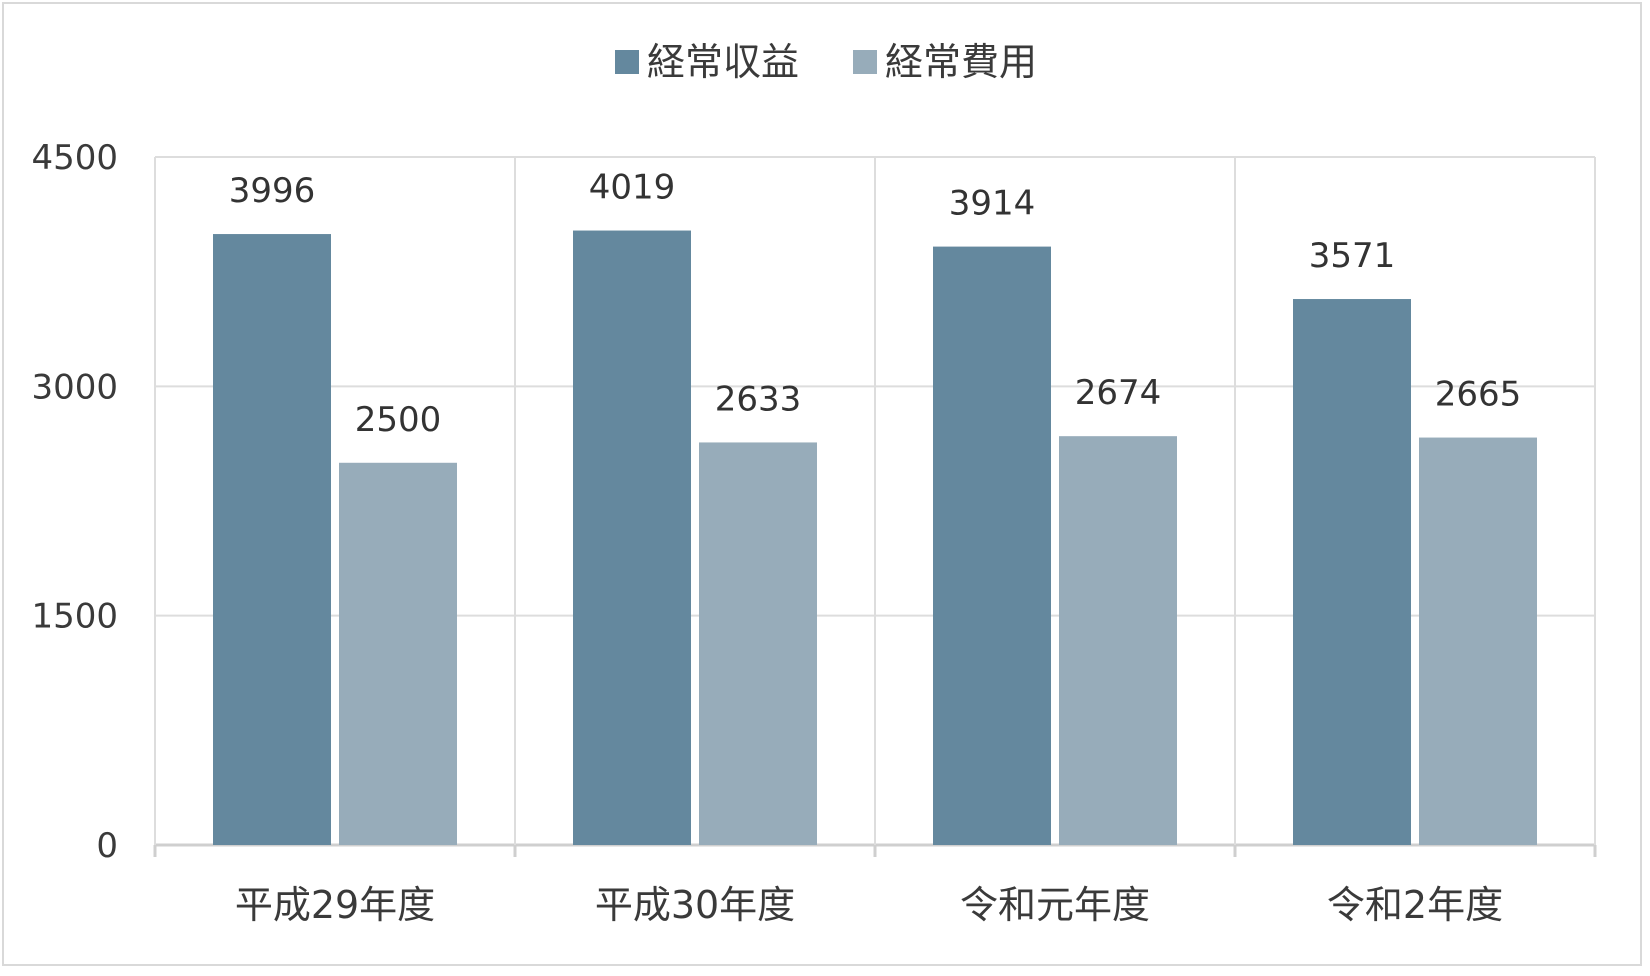  Describe the element at coordinates (826, 62) in the screenshot. I see `legend: 経常収益 経常費用` at that location.